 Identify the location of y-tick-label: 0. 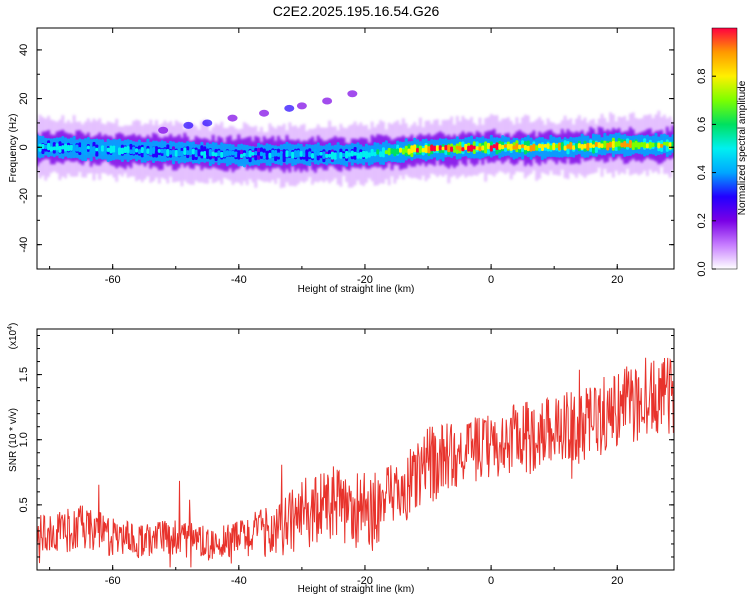
(24, 147).